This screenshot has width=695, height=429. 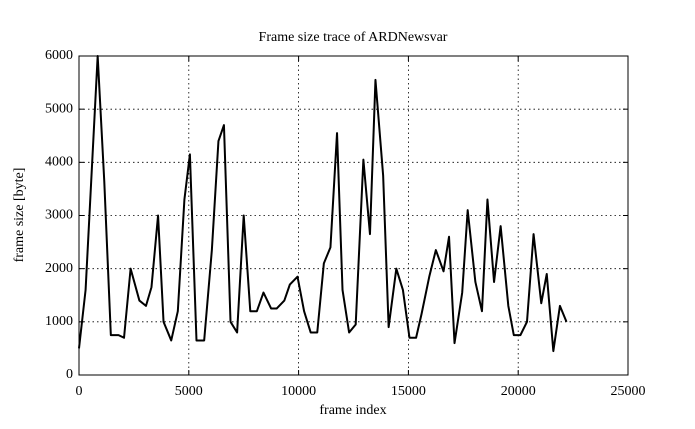 I want to click on x-tick-label: 15000, so click(x=408, y=391).